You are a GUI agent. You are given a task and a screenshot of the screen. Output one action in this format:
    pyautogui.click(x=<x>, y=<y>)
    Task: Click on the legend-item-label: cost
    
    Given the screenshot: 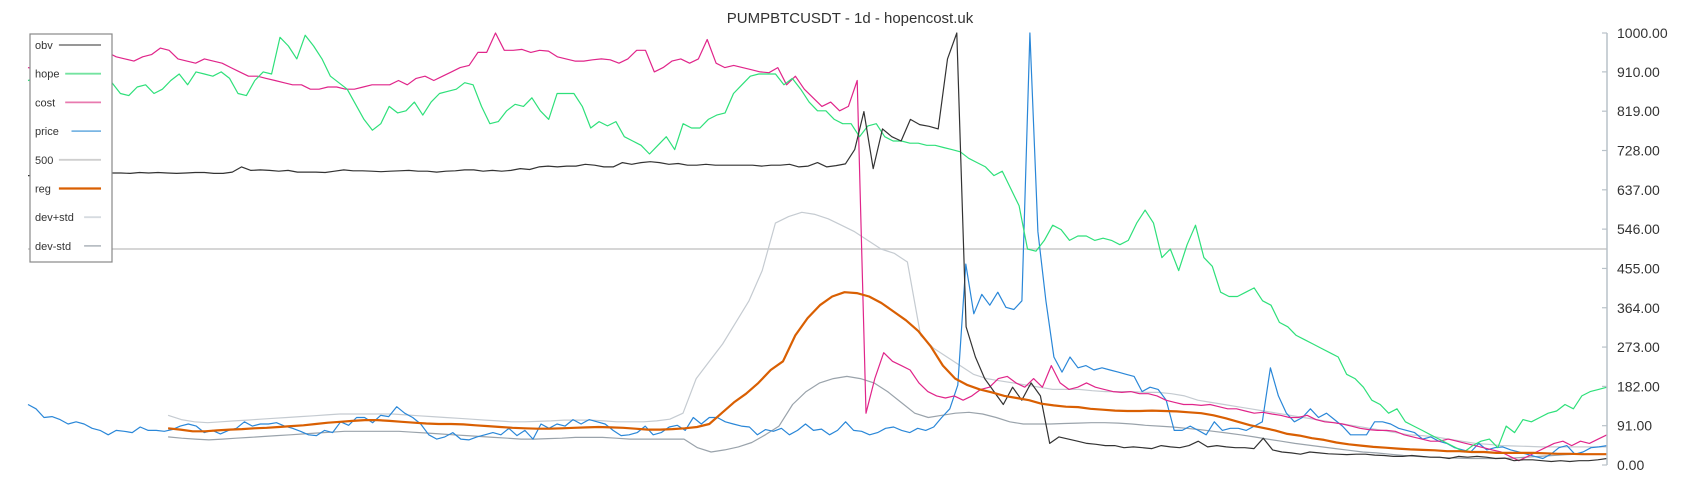 What is the action you would take?
    pyautogui.click(x=45, y=103)
    